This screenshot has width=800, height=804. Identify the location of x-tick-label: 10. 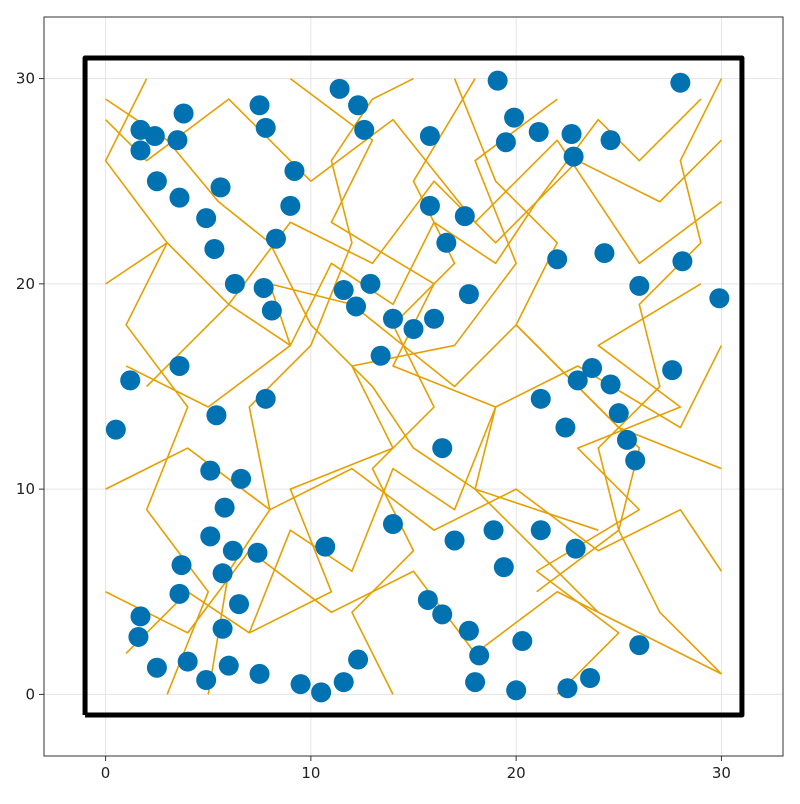
(310, 773).